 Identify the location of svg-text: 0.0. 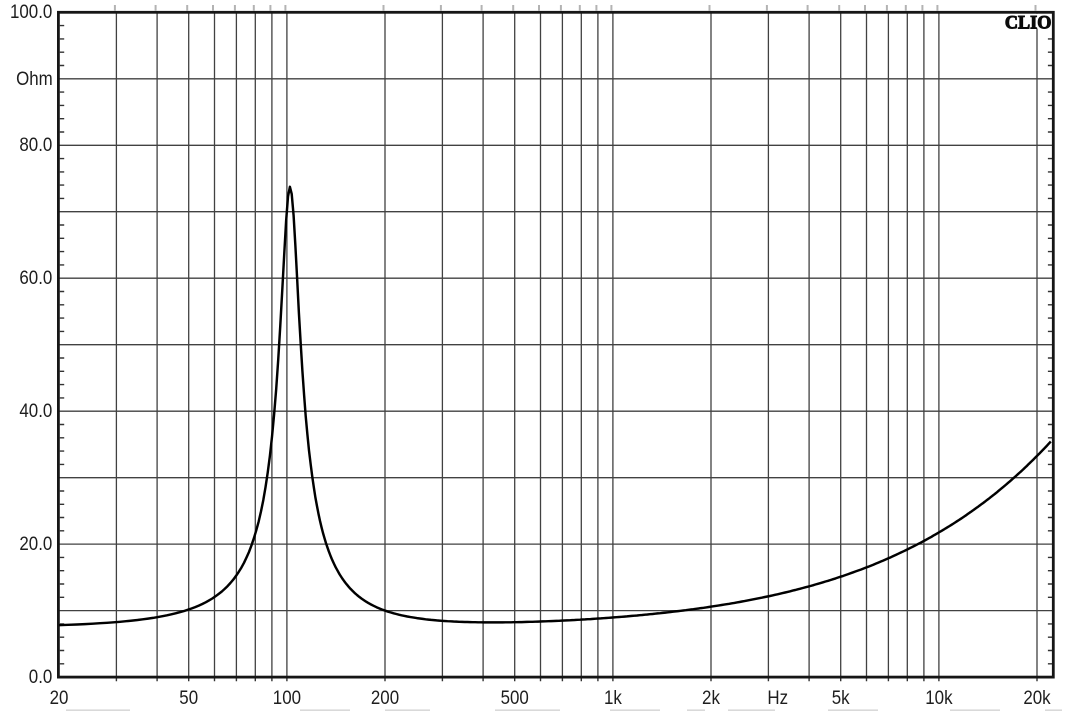
(41, 677).